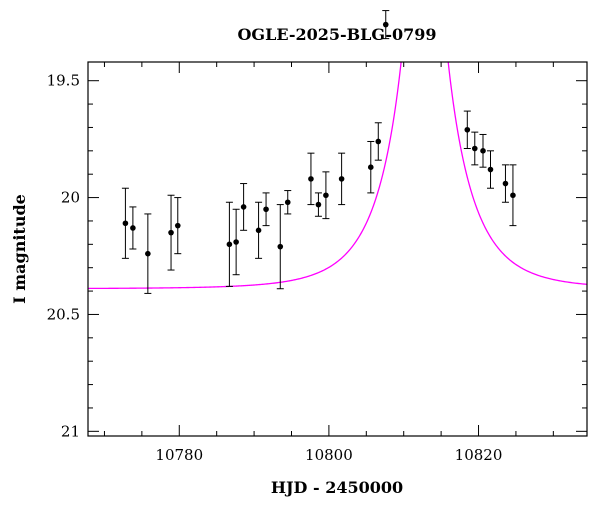 This screenshot has height=512, width=600. Describe the element at coordinates (70, 431) in the screenshot. I see `y-tick-label: 21` at that location.